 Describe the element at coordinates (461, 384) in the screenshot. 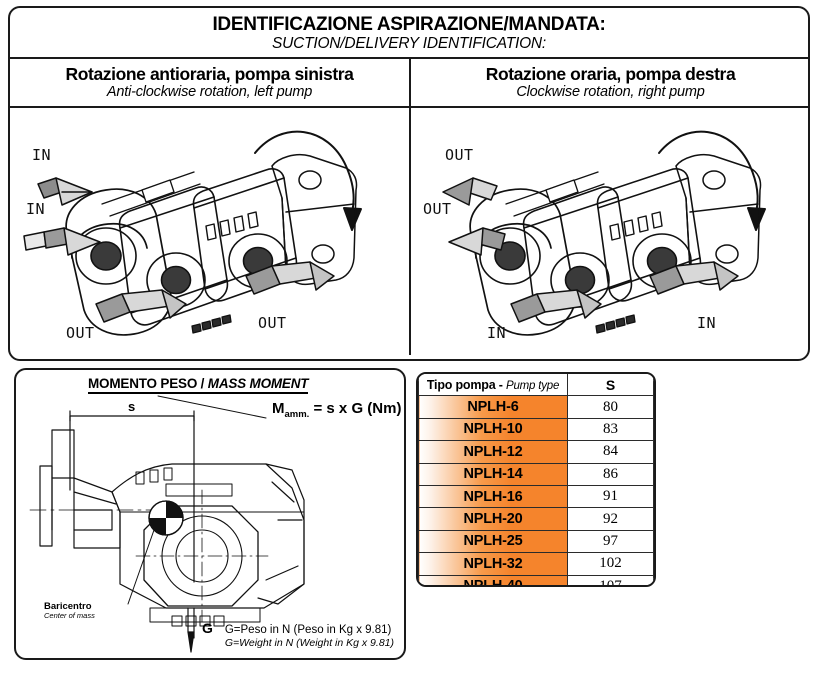

I see `table-header-pump-type-it: Tipo pompa` at that location.